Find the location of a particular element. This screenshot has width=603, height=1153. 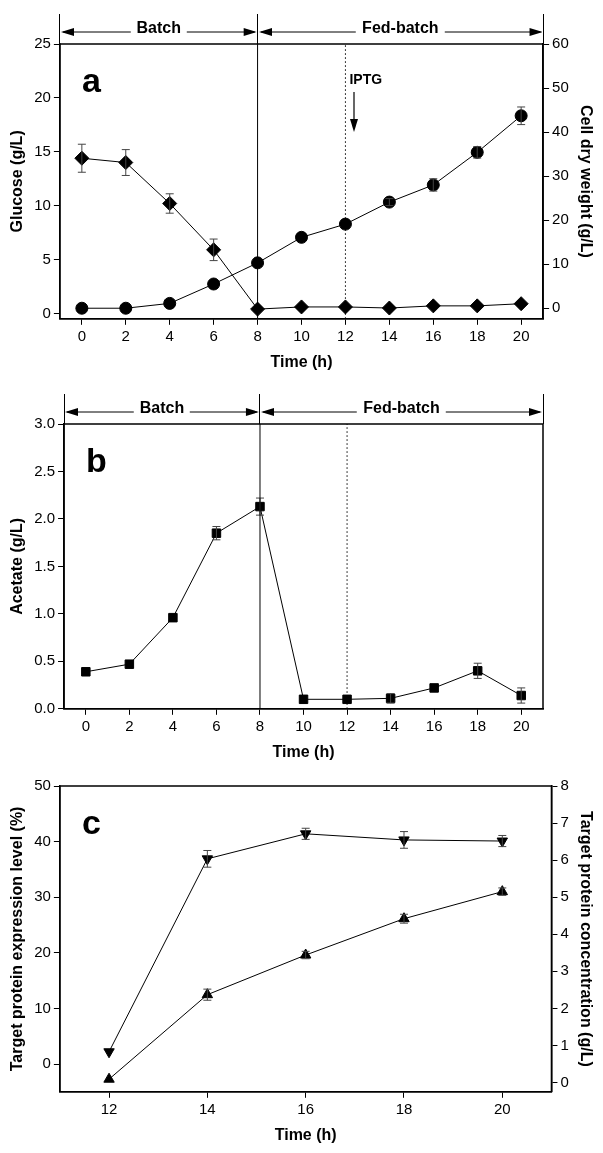

y2-tick-label: 60 is located at coordinates (560, 43).